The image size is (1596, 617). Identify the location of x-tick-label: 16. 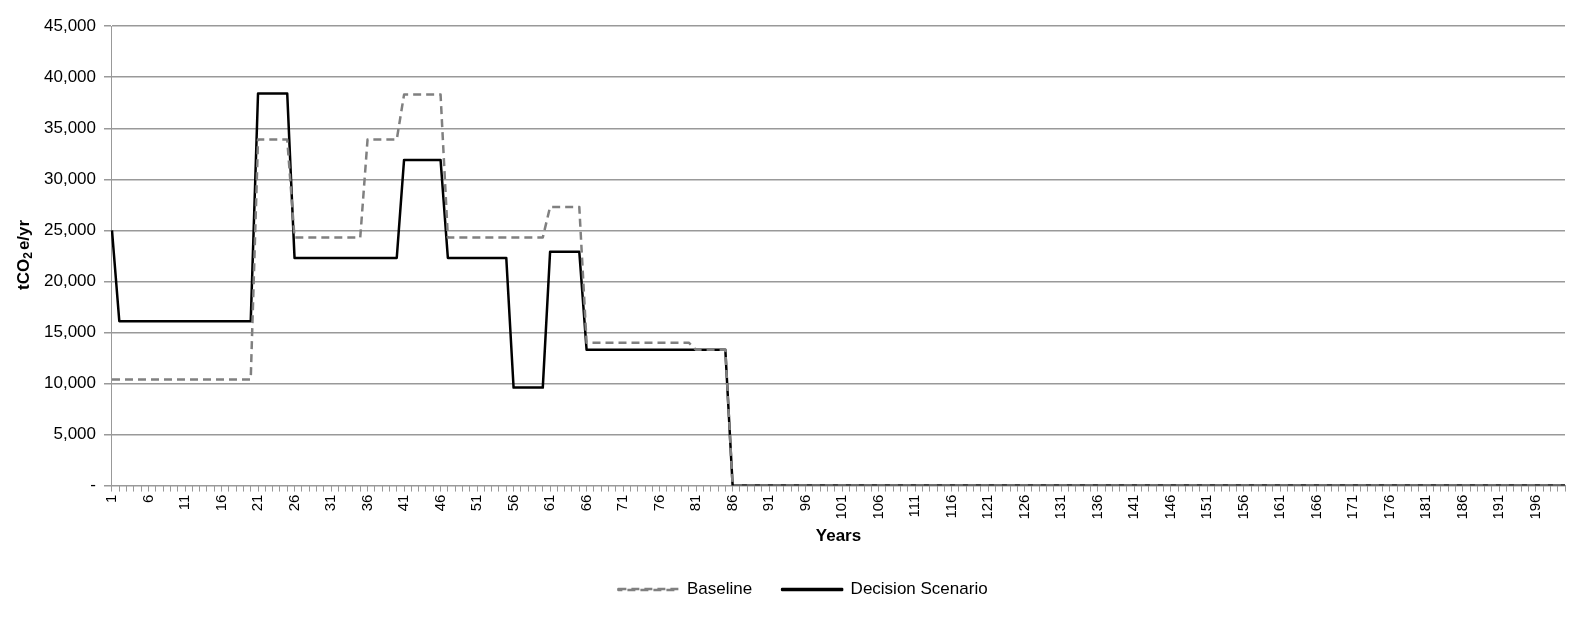
(220, 503).